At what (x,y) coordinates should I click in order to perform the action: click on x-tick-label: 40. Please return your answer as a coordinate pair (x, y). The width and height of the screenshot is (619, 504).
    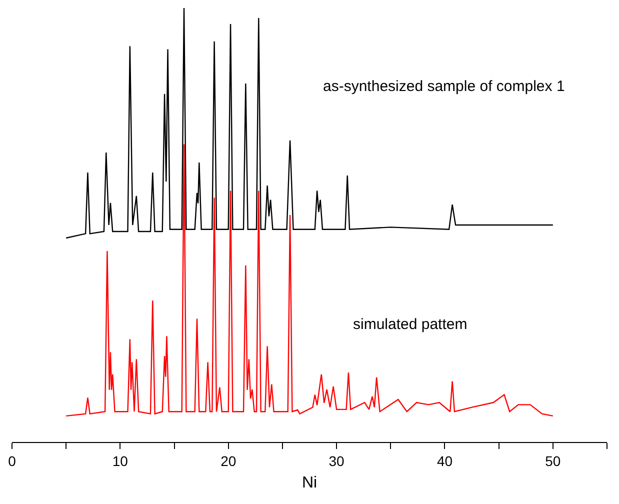
    Looking at the image, I should click on (444, 460).